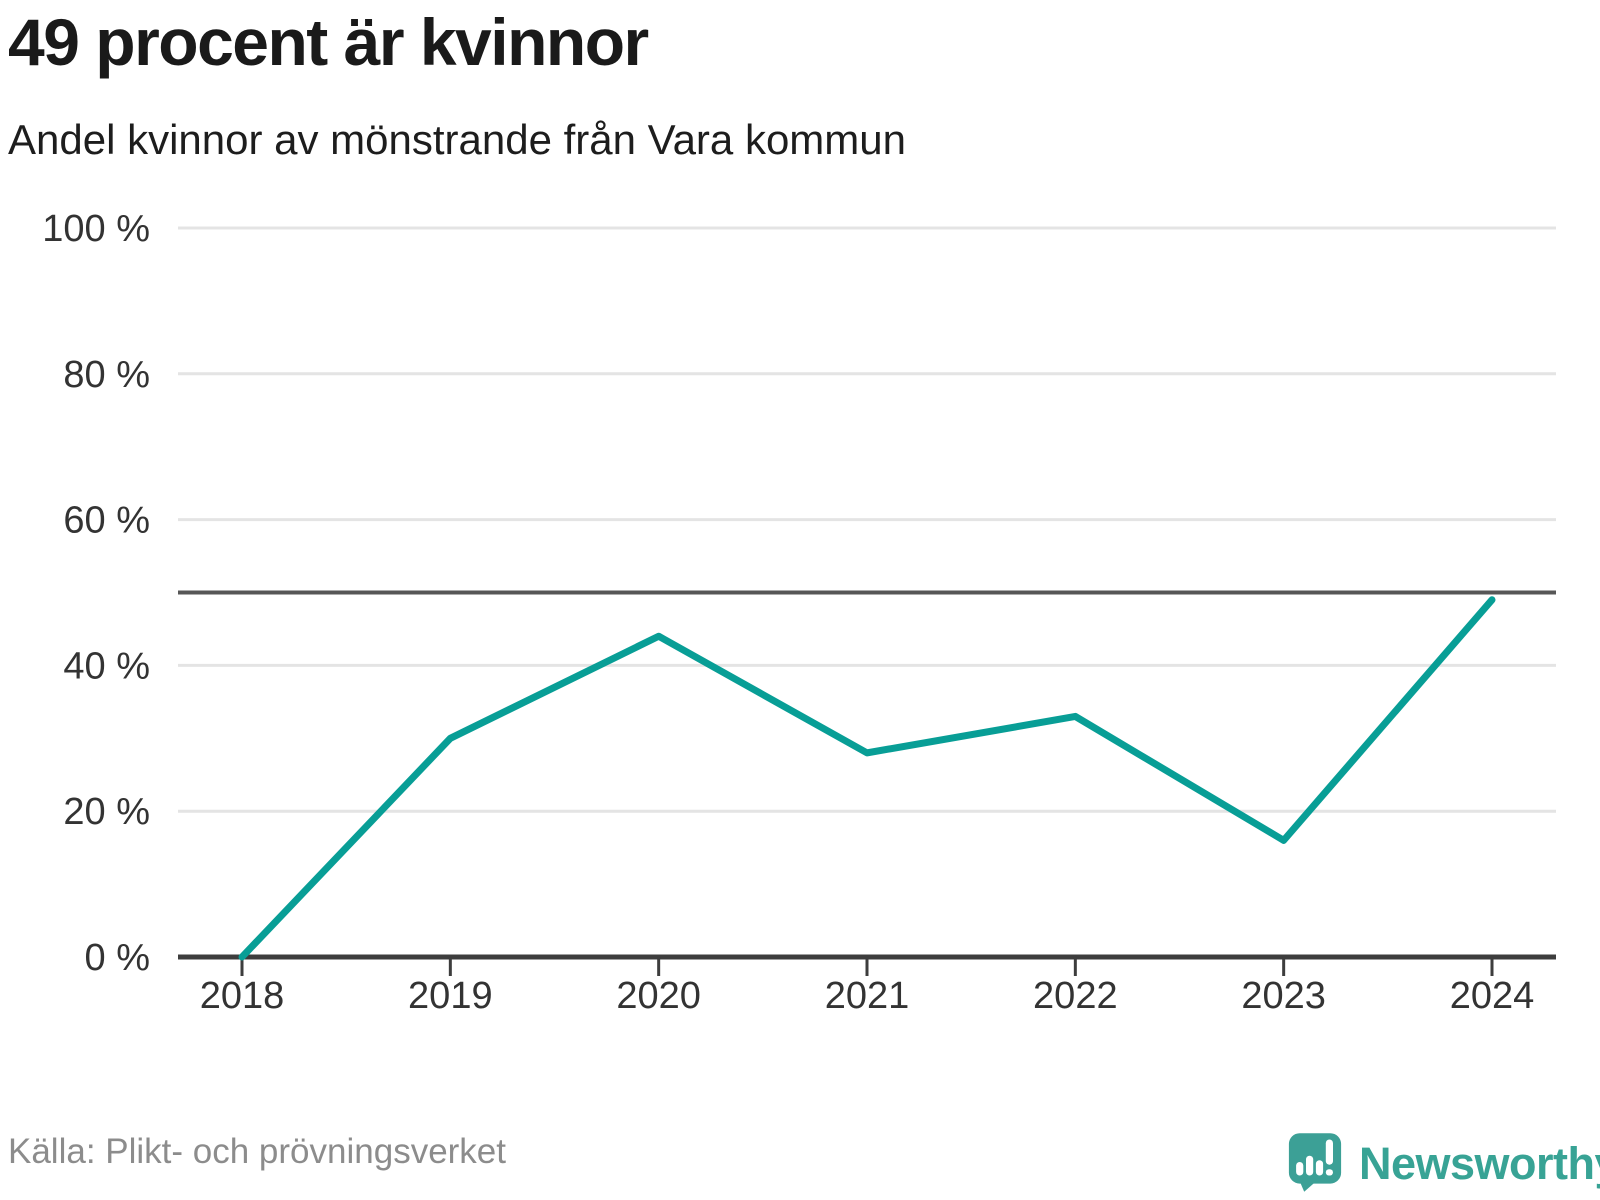  I want to click on y-tick-label: 80 %, so click(106, 375).